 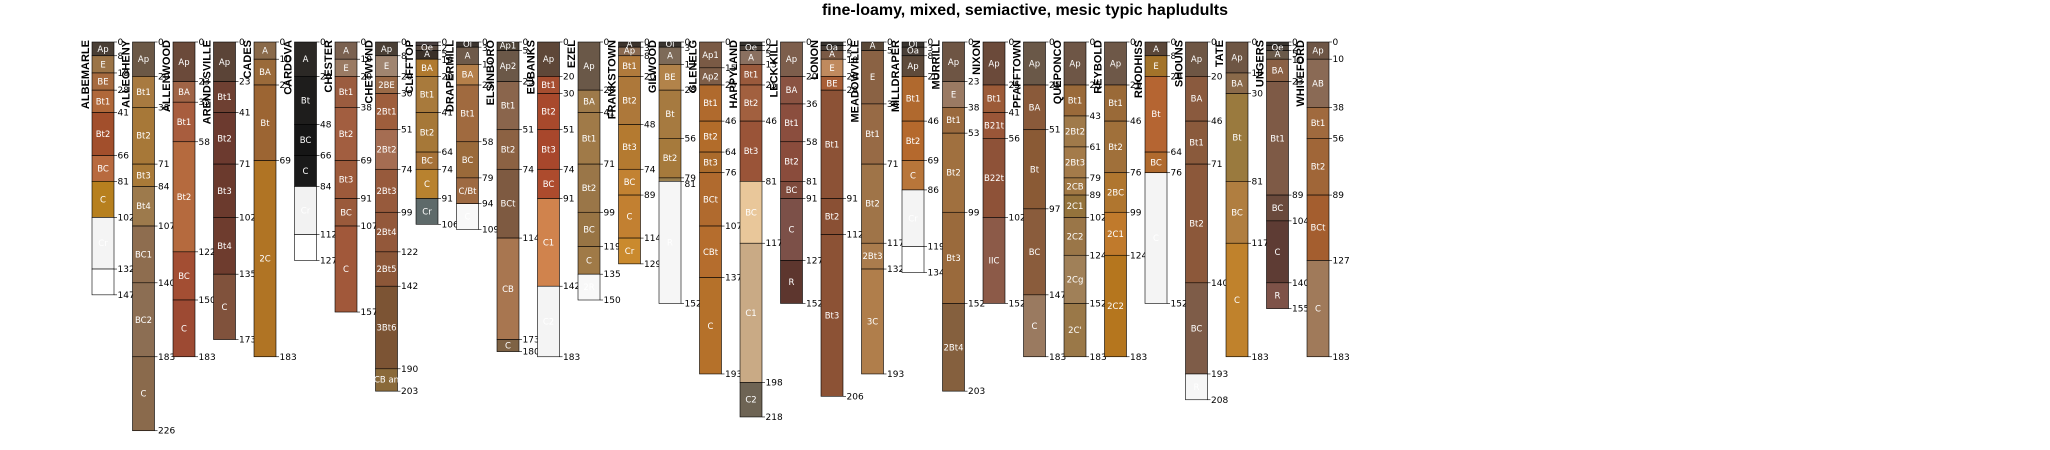 I want to click on horizon-label: 3CB and, so click(x=387, y=380).